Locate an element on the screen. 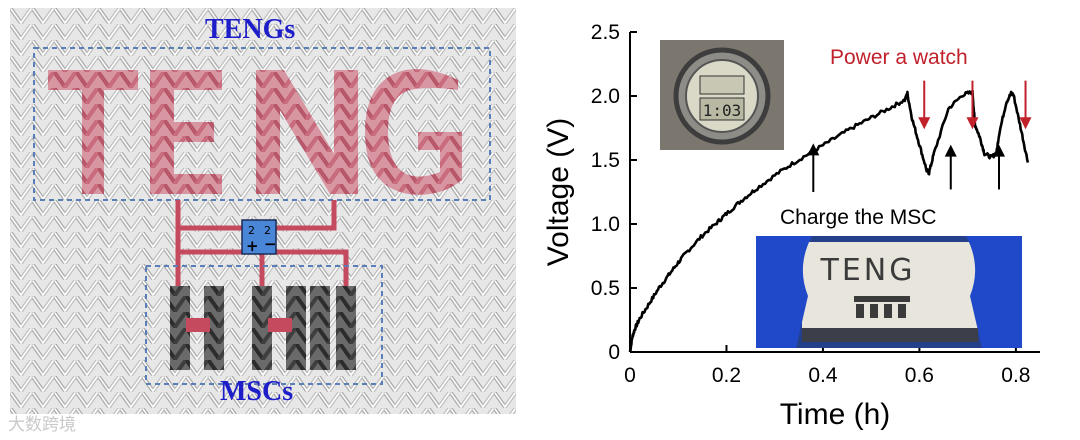 This screenshot has height=440, width=1080. annotation-charge-msc: Charge the MSC is located at coordinates (858, 217).